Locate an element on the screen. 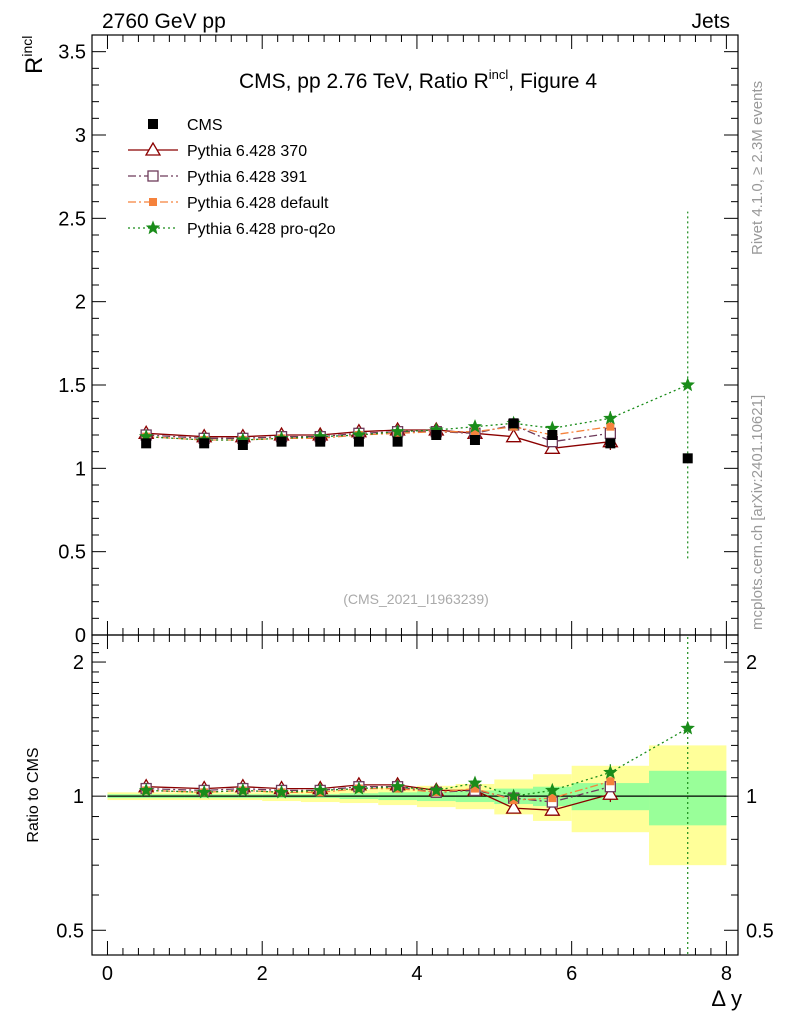  legend-entry: Pythia 6.428 default is located at coordinates (228, 203).